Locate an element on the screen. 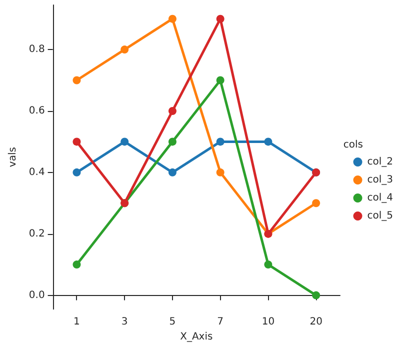 The height and width of the screenshot is (347, 406). legend-label: col_4 is located at coordinates (380, 198).